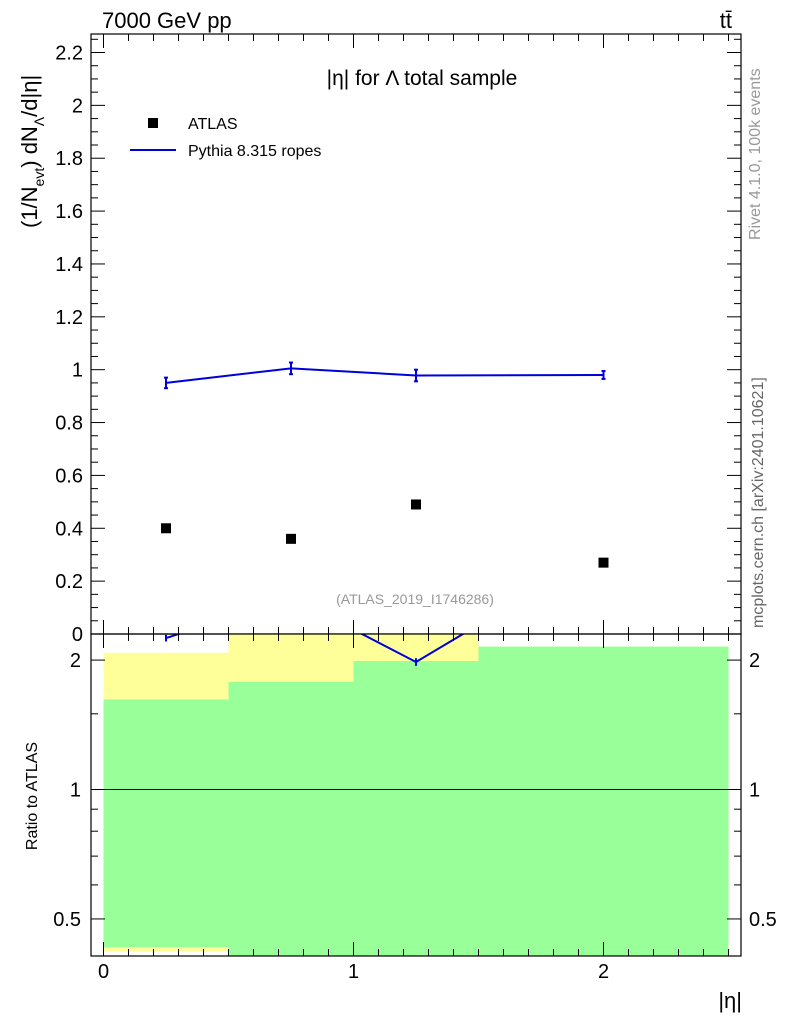 This screenshot has height=1024, width=786. I want to click on legend-atlas-label: ATLAS, so click(213, 124).